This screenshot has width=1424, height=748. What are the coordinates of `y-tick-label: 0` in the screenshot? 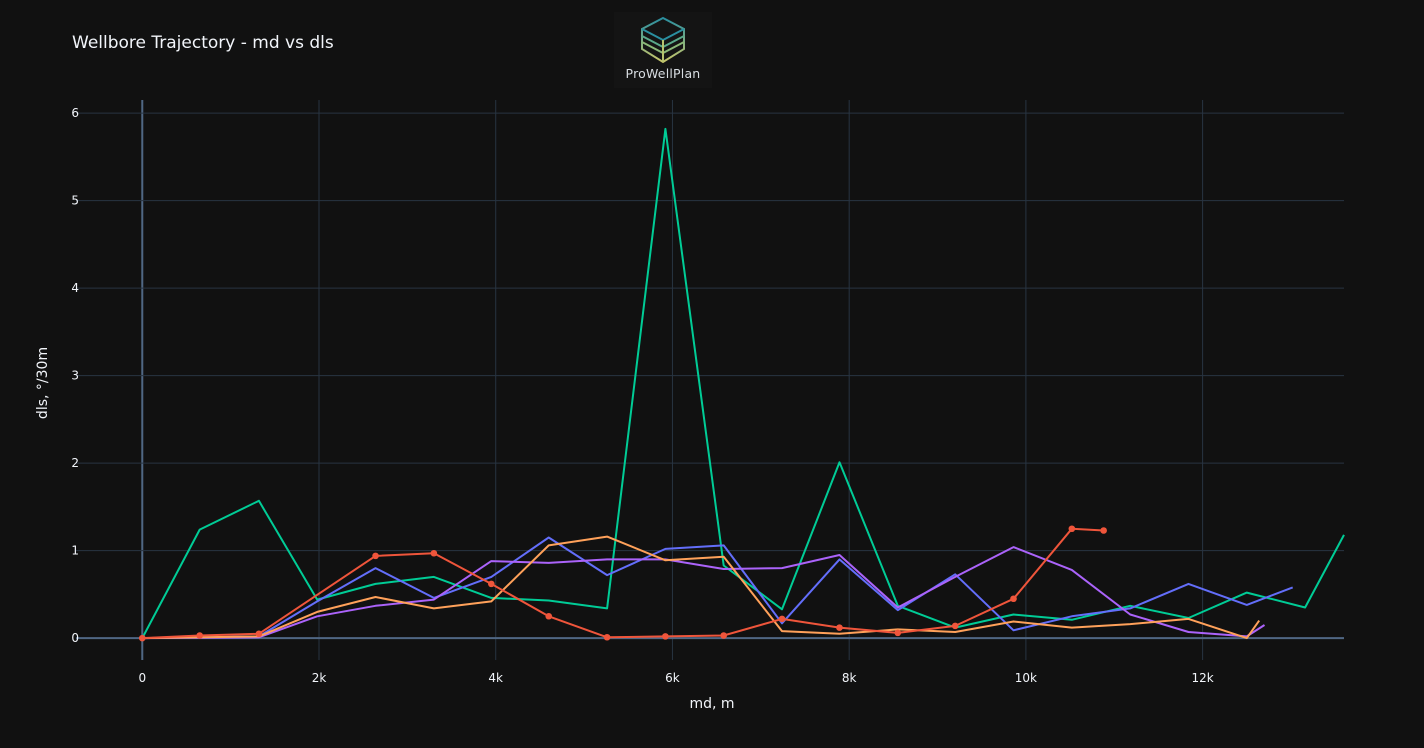 It's located at (75, 638).